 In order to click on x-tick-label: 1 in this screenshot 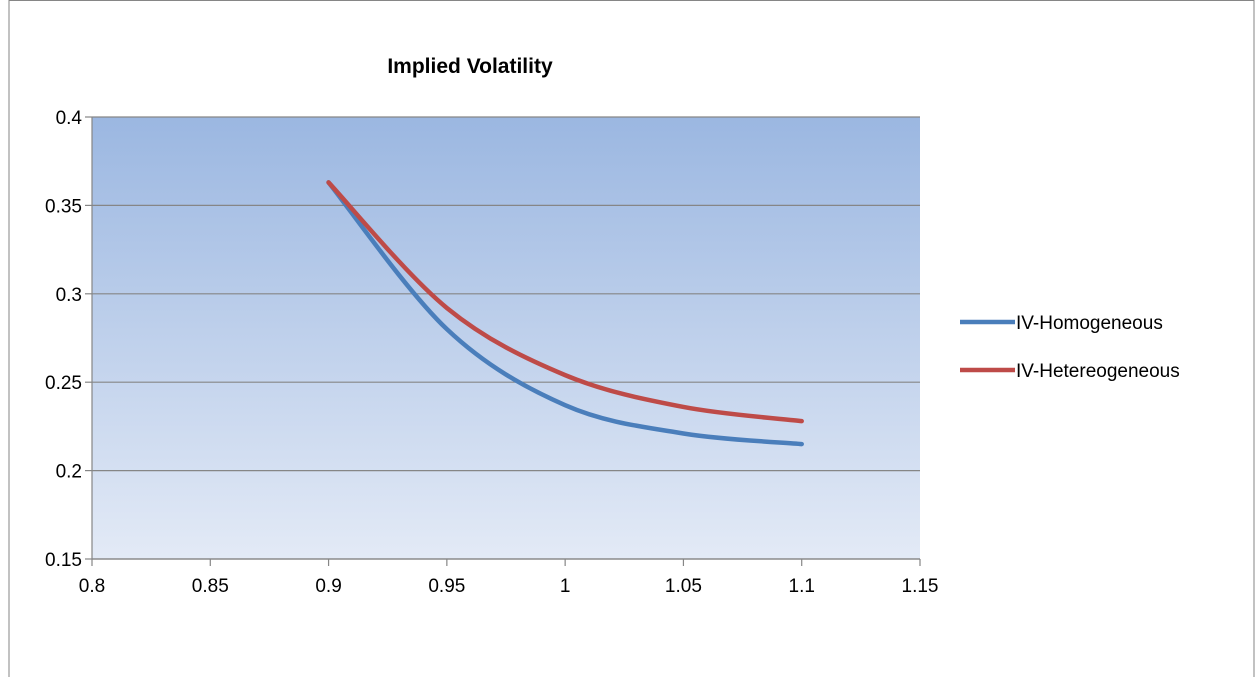, I will do `click(565, 586)`.